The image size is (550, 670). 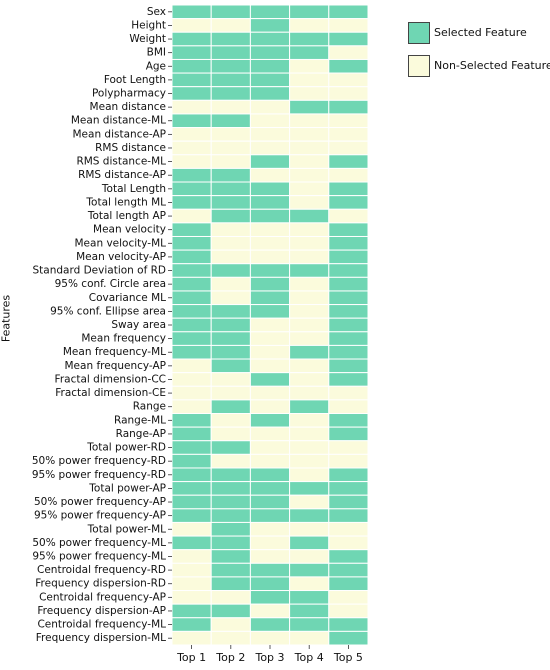 I want to click on y-tick-label: 95% power frequency-ML, so click(x=99, y=556).